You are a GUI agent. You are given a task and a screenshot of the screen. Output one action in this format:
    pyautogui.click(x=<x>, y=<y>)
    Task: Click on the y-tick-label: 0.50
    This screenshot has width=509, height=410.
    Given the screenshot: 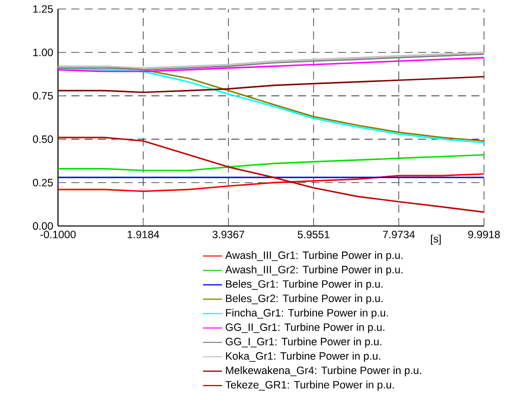 What is the action you would take?
    pyautogui.click(x=42, y=139)
    